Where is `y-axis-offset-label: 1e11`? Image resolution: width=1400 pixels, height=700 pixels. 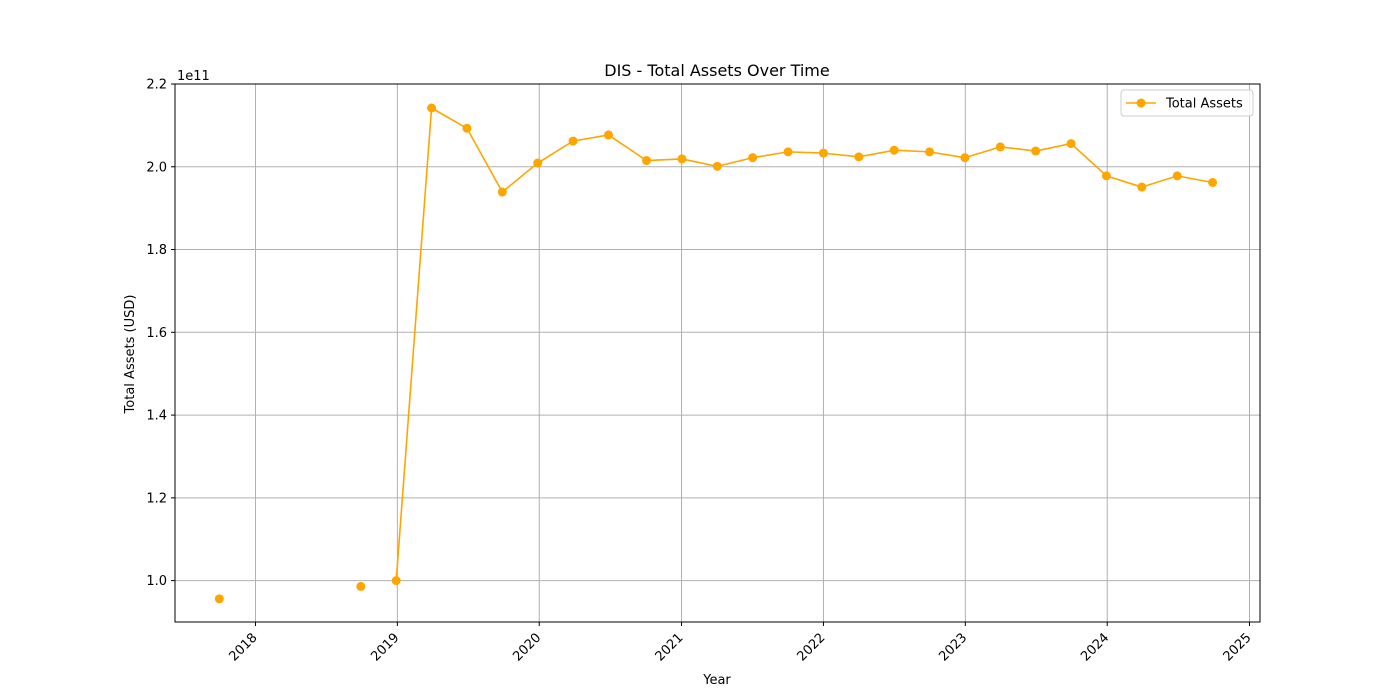 y-axis-offset-label: 1e11 is located at coordinates (193, 76).